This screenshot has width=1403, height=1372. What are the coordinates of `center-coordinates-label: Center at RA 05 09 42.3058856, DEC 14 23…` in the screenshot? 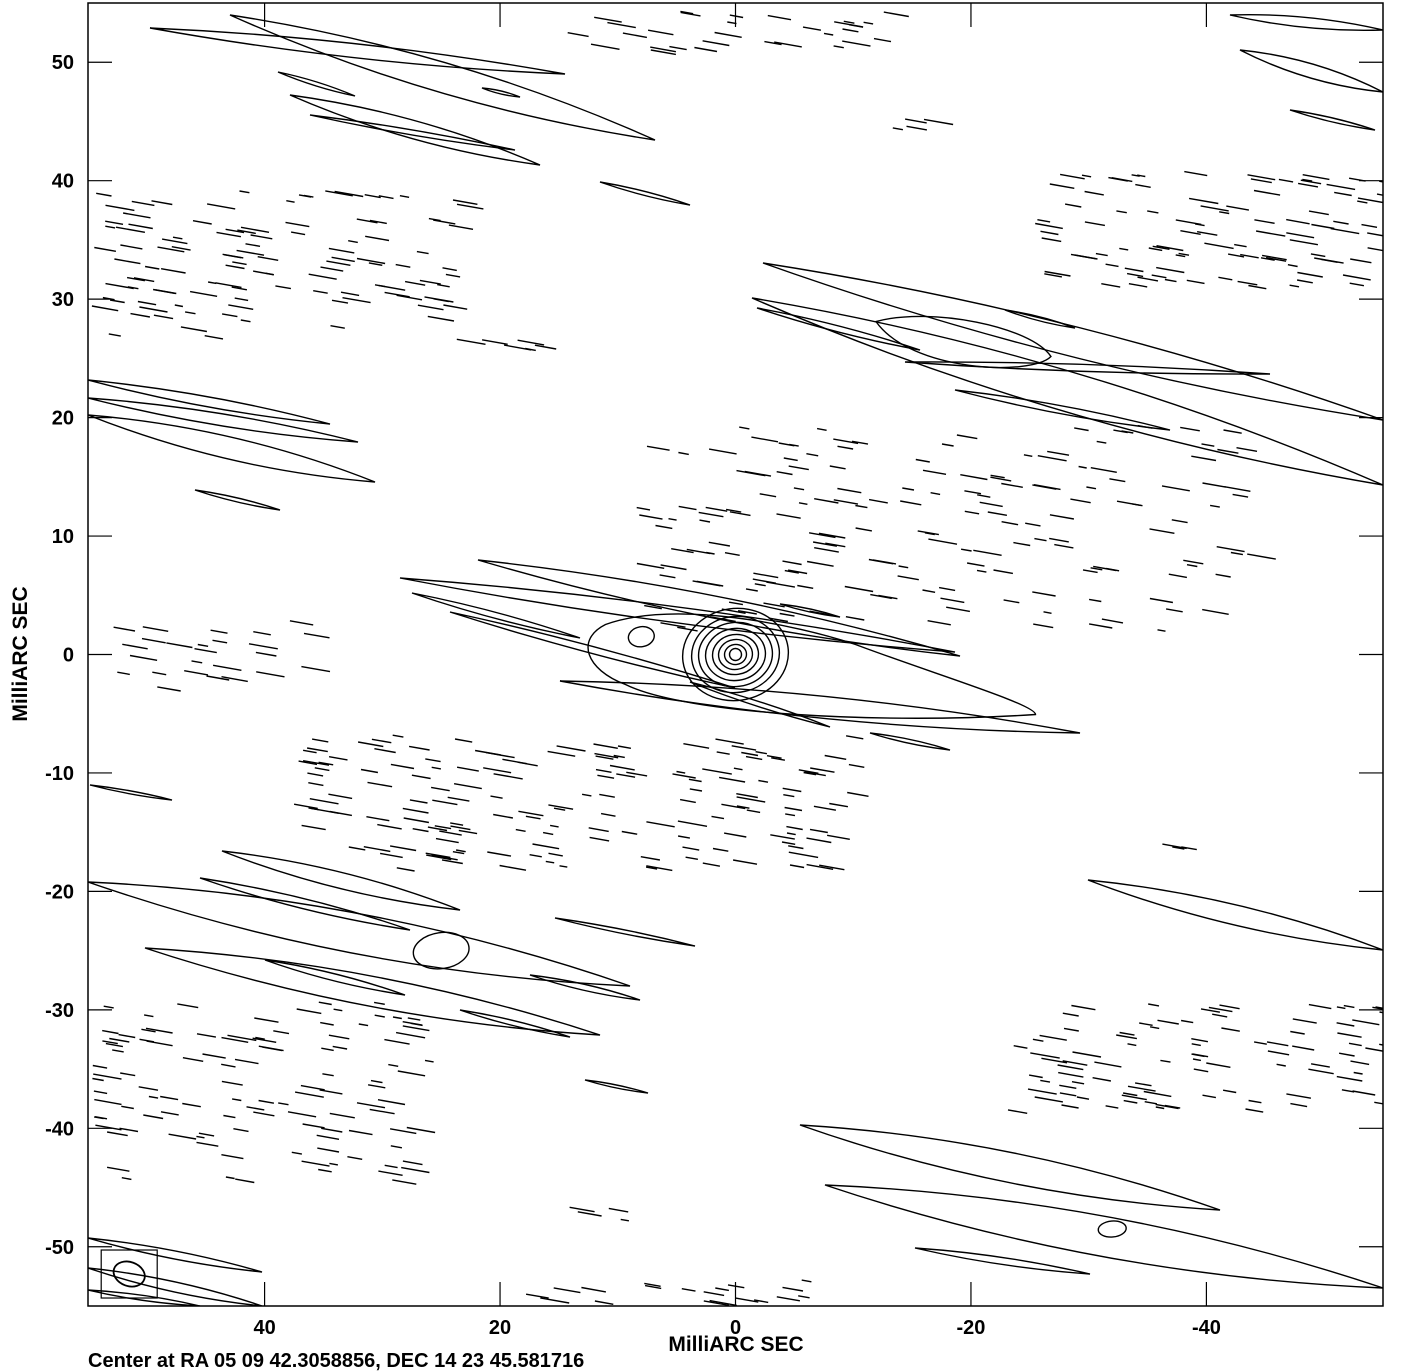 It's located at (336, 1361).